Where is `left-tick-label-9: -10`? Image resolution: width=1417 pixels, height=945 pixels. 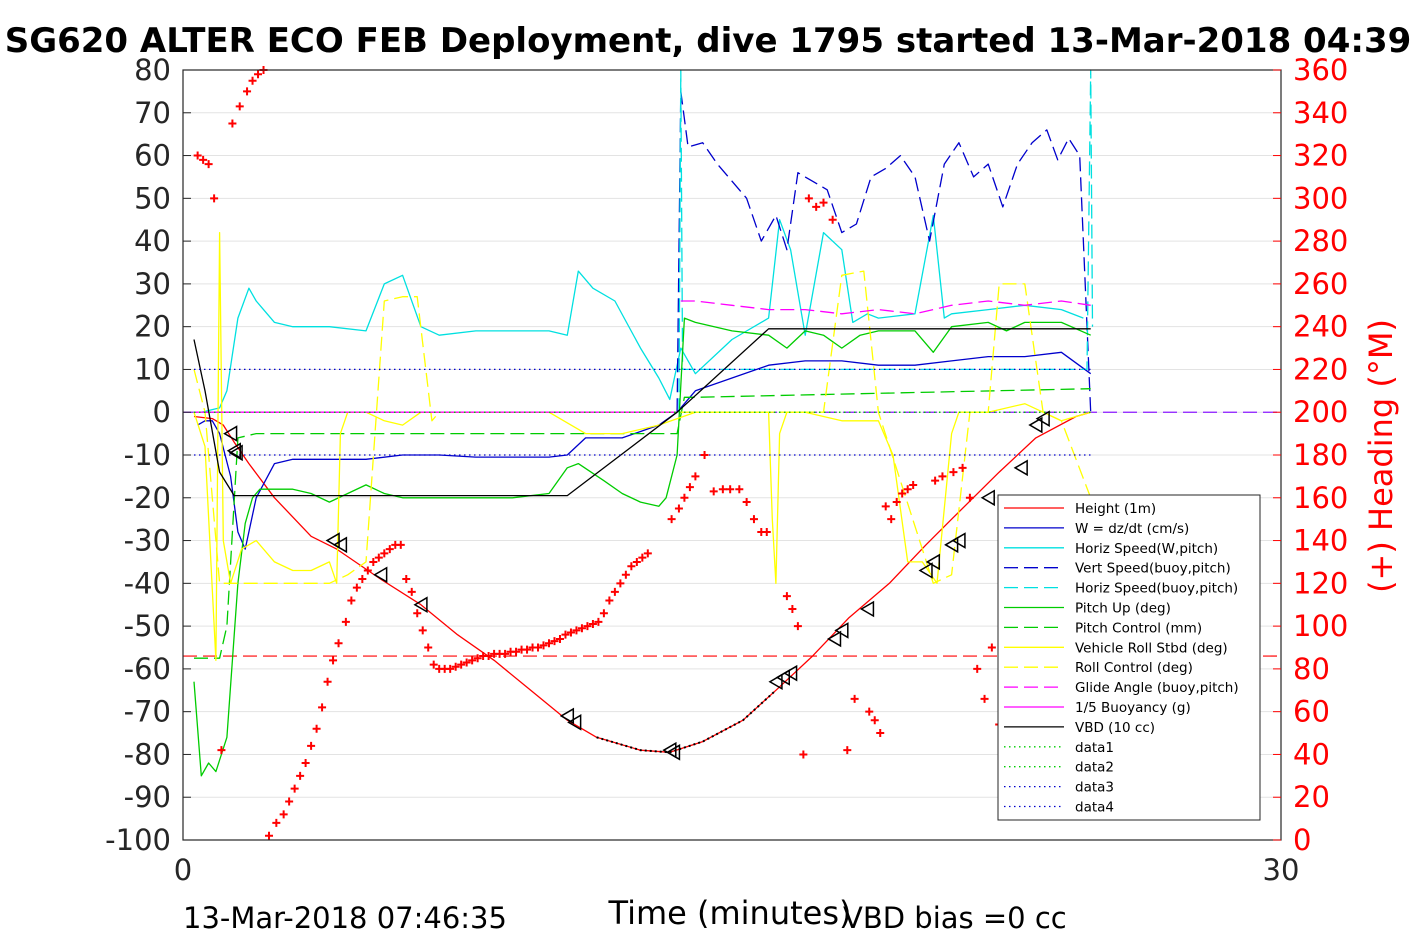 left-tick-label-9: -10 is located at coordinates (147, 455).